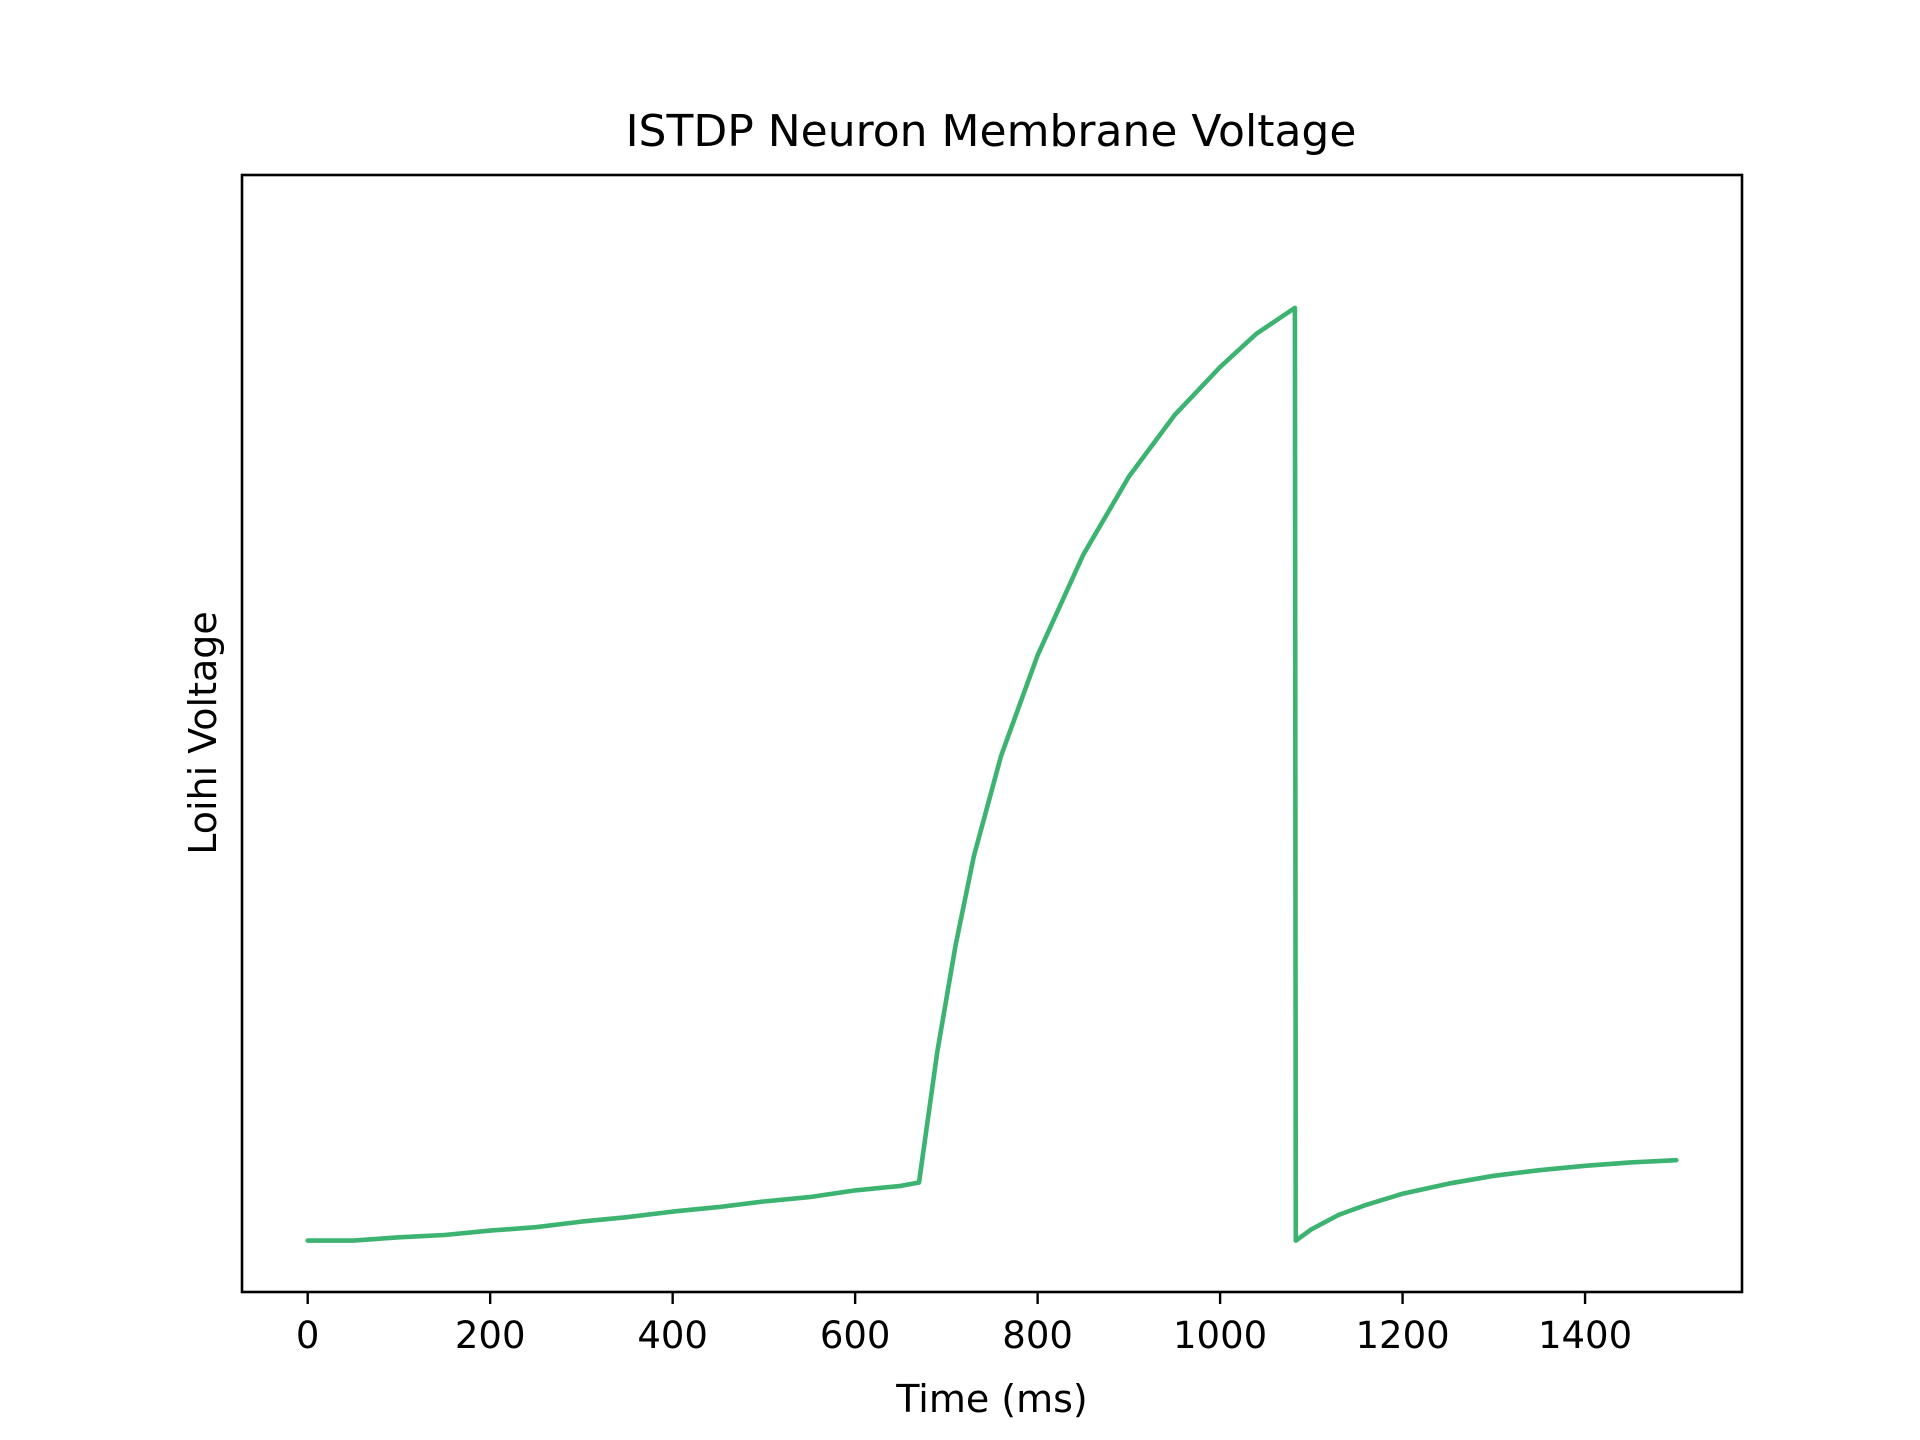 The image size is (1920, 1440). Describe the element at coordinates (991, 1399) in the screenshot. I see `x-axis-label: Time (ms)` at that location.